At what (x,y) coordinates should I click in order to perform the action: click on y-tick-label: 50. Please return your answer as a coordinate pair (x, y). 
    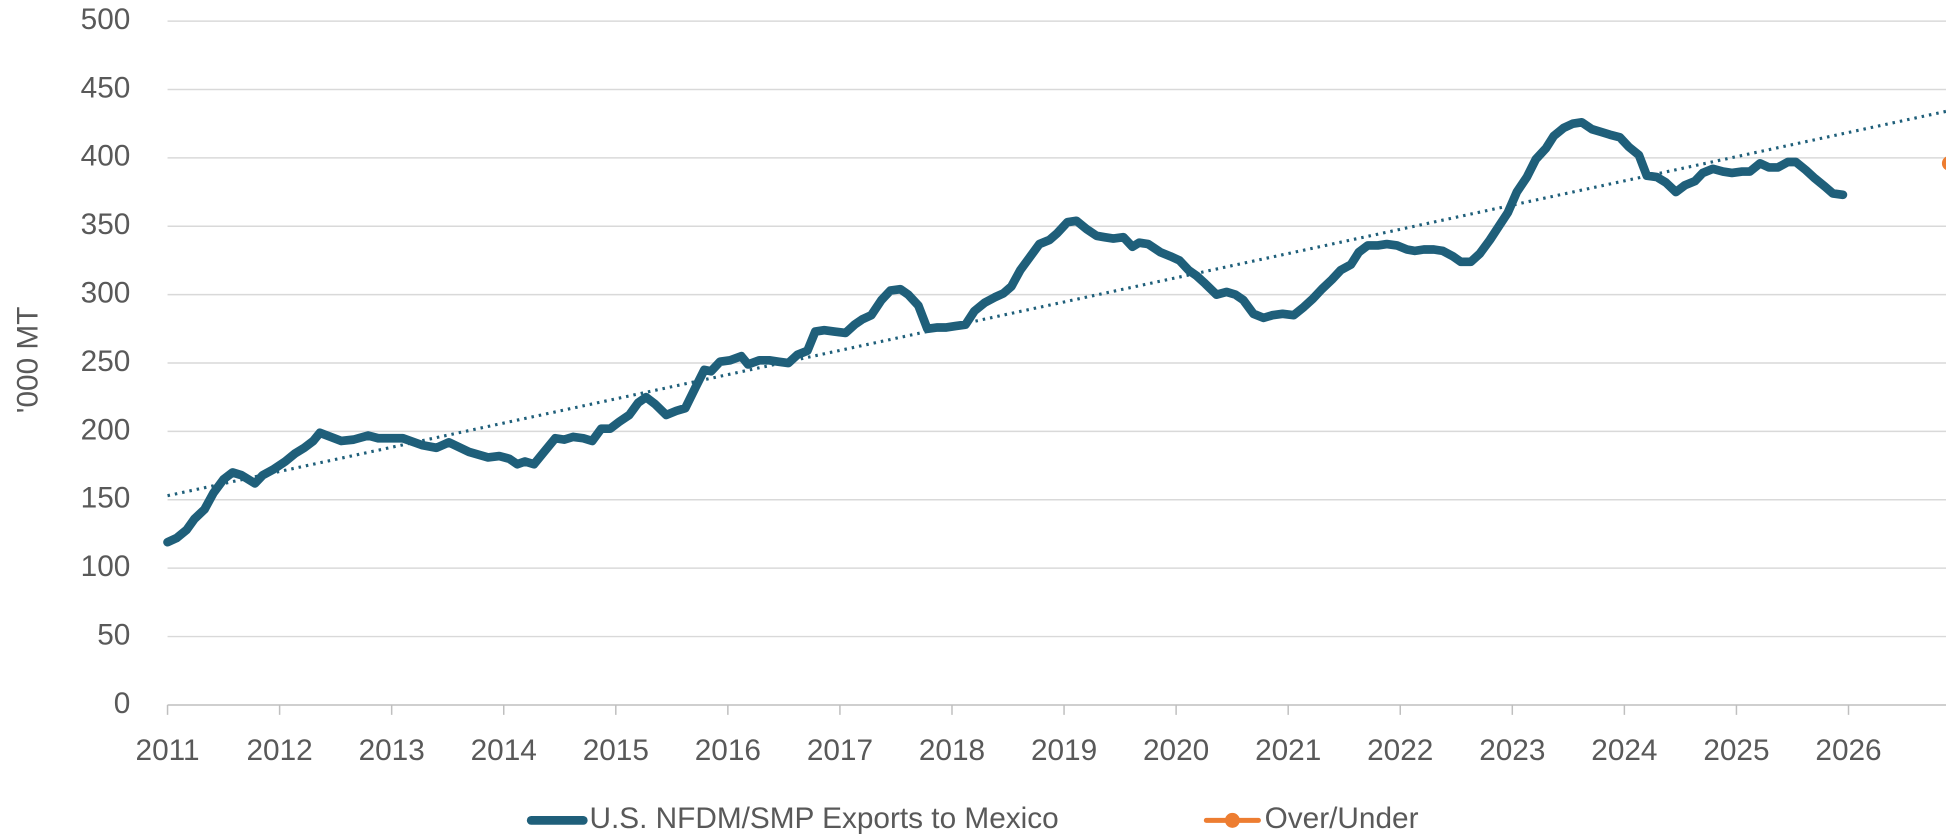
    Looking at the image, I should click on (113, 634).